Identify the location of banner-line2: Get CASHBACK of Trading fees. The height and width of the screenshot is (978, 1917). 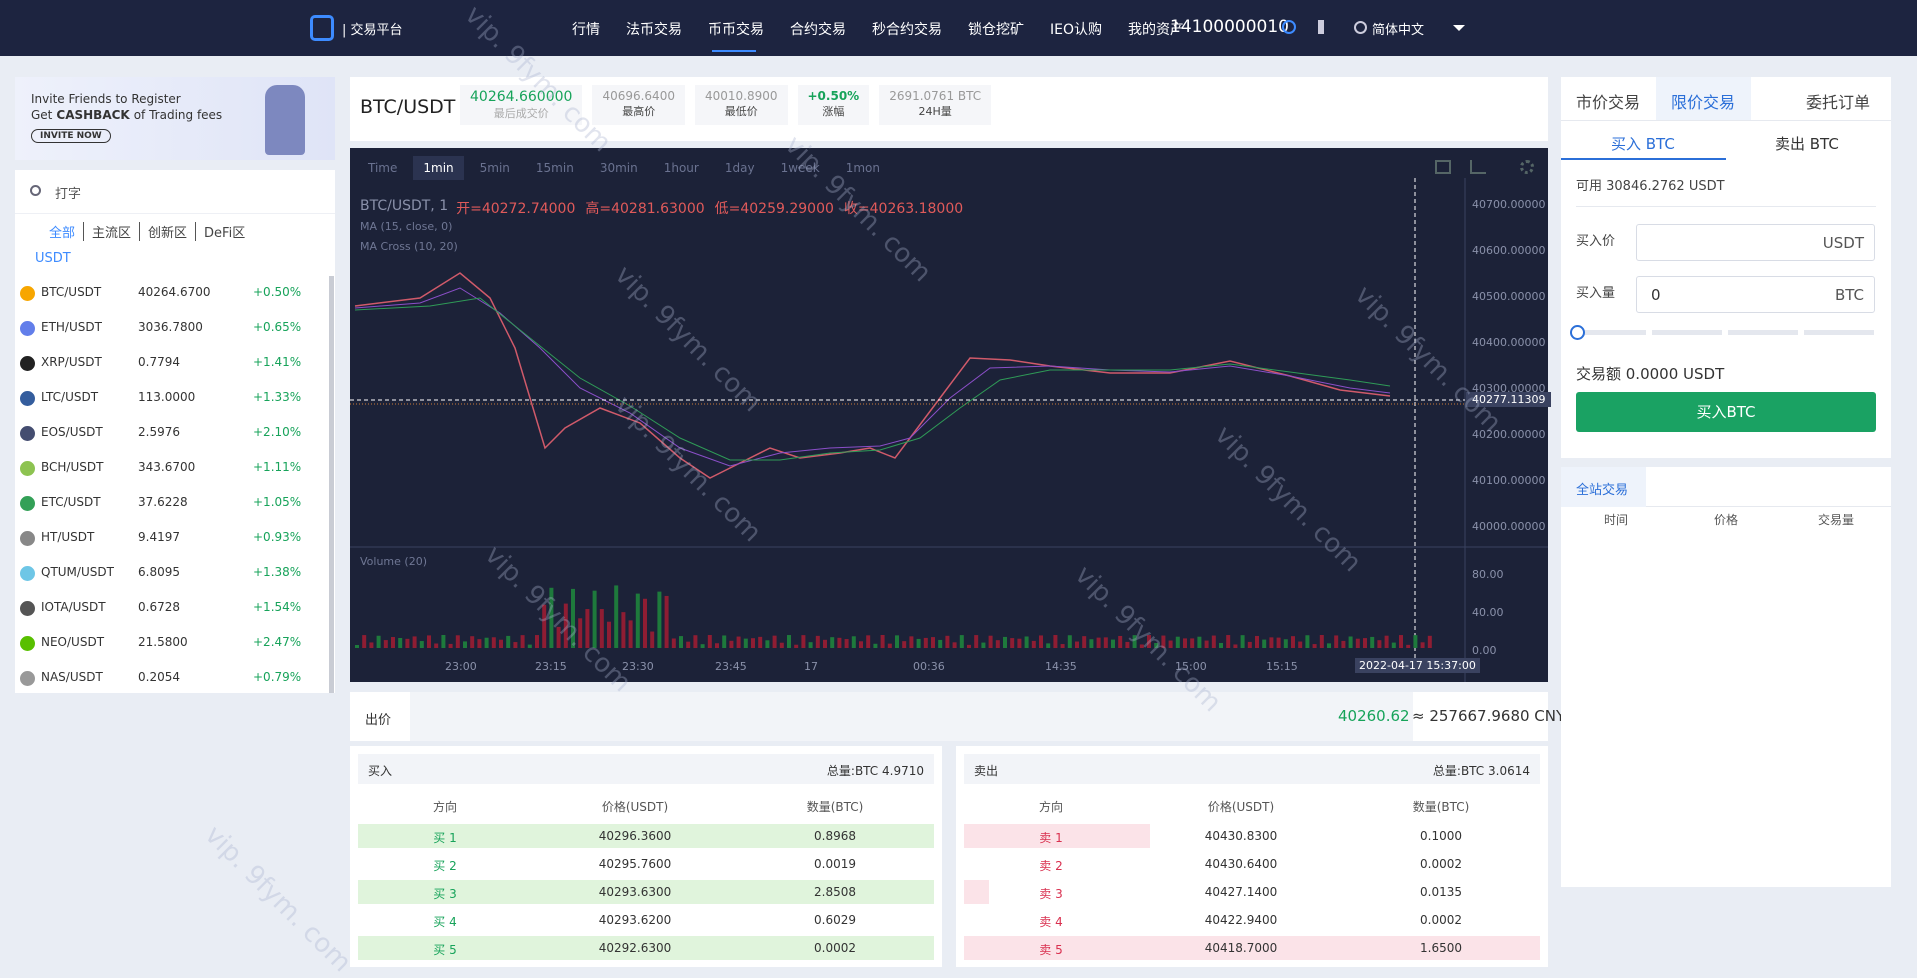
(126, 115).